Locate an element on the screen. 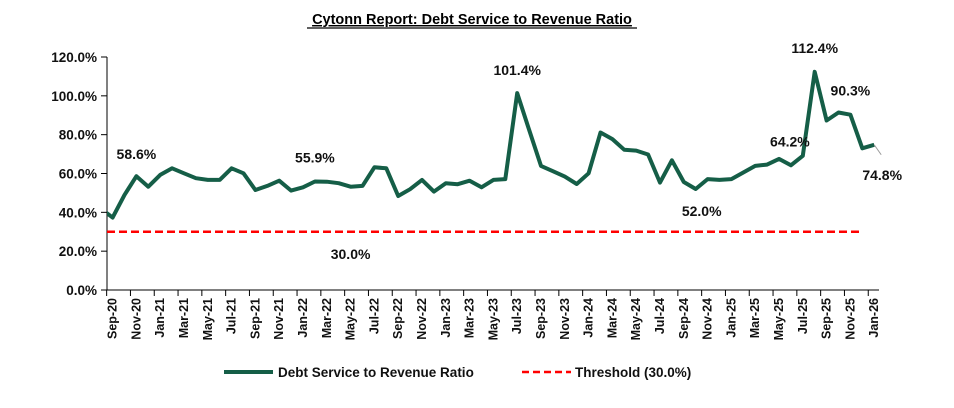 This screenshot has width=954, height=408. x-tick-label: Jan-25 is located at coordinates (731, 318).